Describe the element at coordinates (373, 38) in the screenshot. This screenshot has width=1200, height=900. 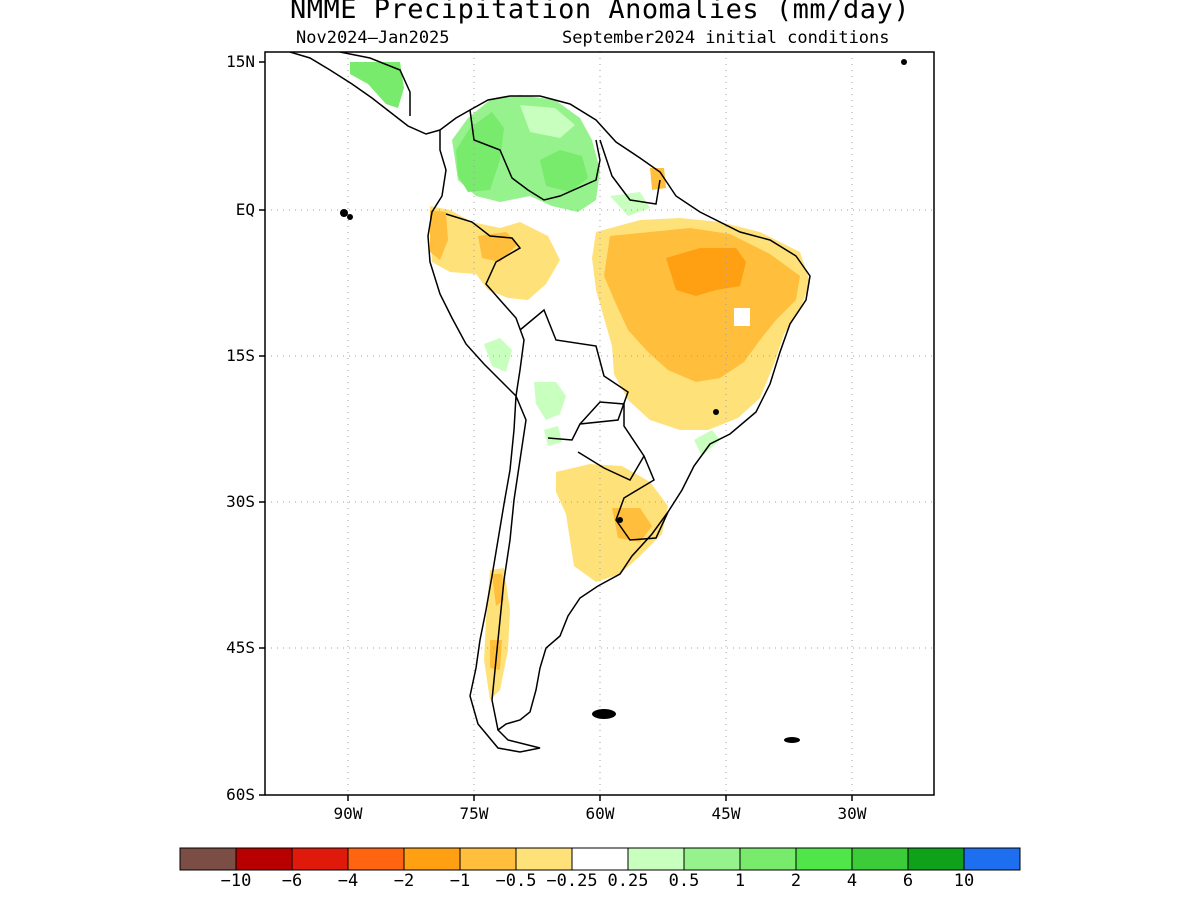
I see `forecast-period: Nov2024–Jan2025` at that location.